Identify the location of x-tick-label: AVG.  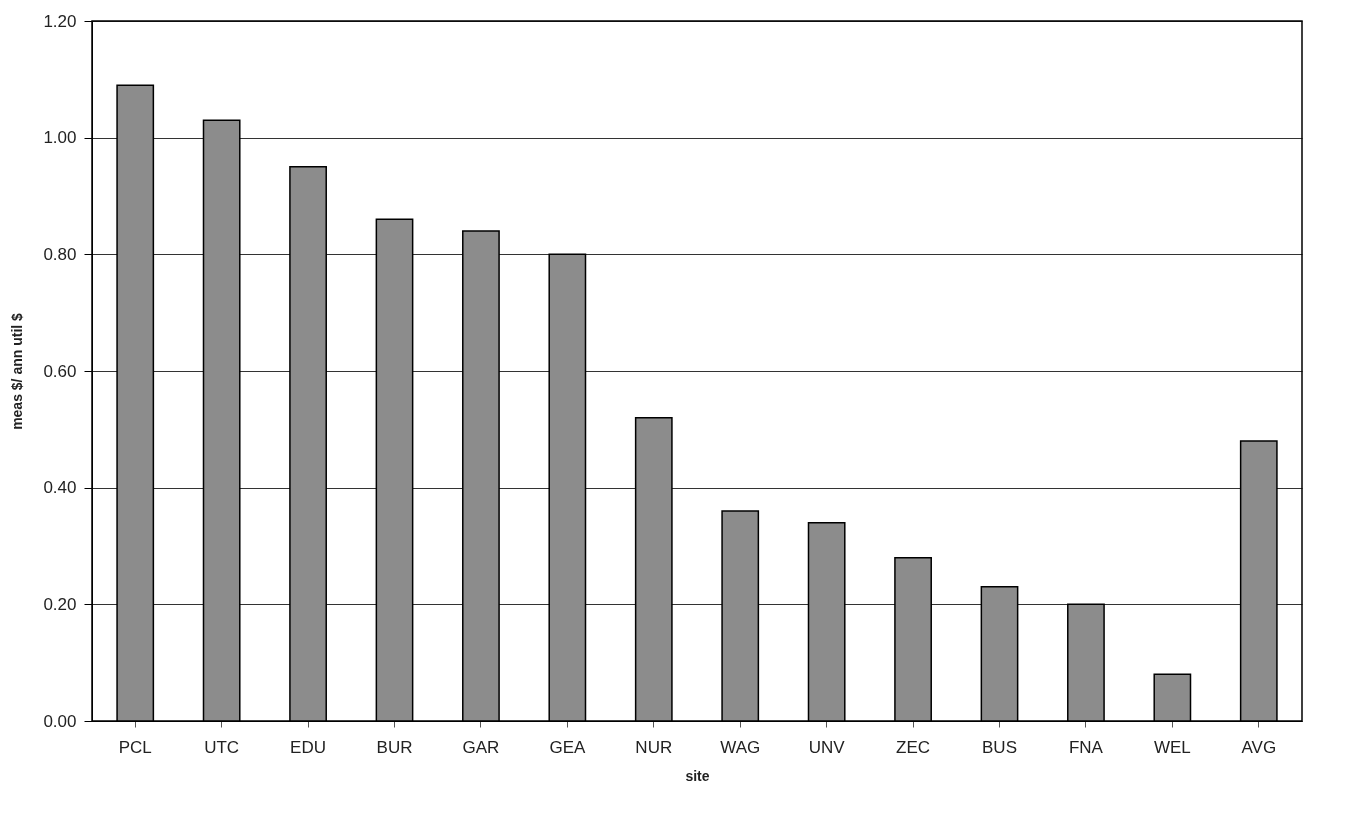
(1259, 747).